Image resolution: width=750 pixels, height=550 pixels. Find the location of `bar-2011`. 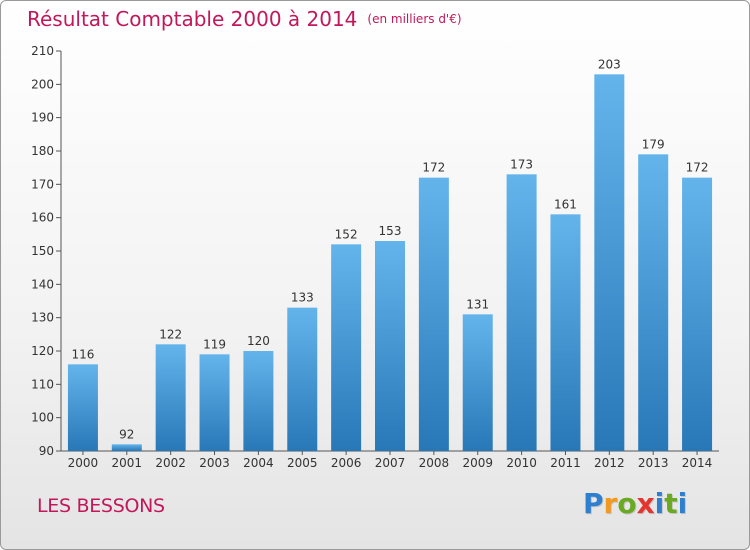

bar-2011 is located at coordinates (565, 332).